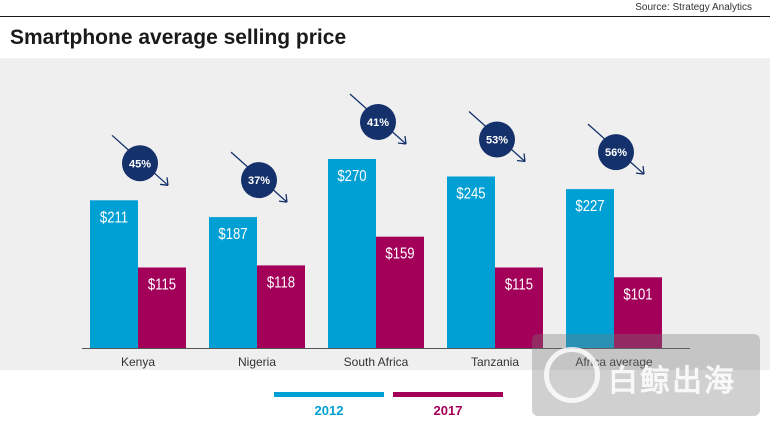 Image resolution: width=770 pixels, height=425 pixels. I want to click on chart-title: Smartphone average selling price, so click(178, 37).